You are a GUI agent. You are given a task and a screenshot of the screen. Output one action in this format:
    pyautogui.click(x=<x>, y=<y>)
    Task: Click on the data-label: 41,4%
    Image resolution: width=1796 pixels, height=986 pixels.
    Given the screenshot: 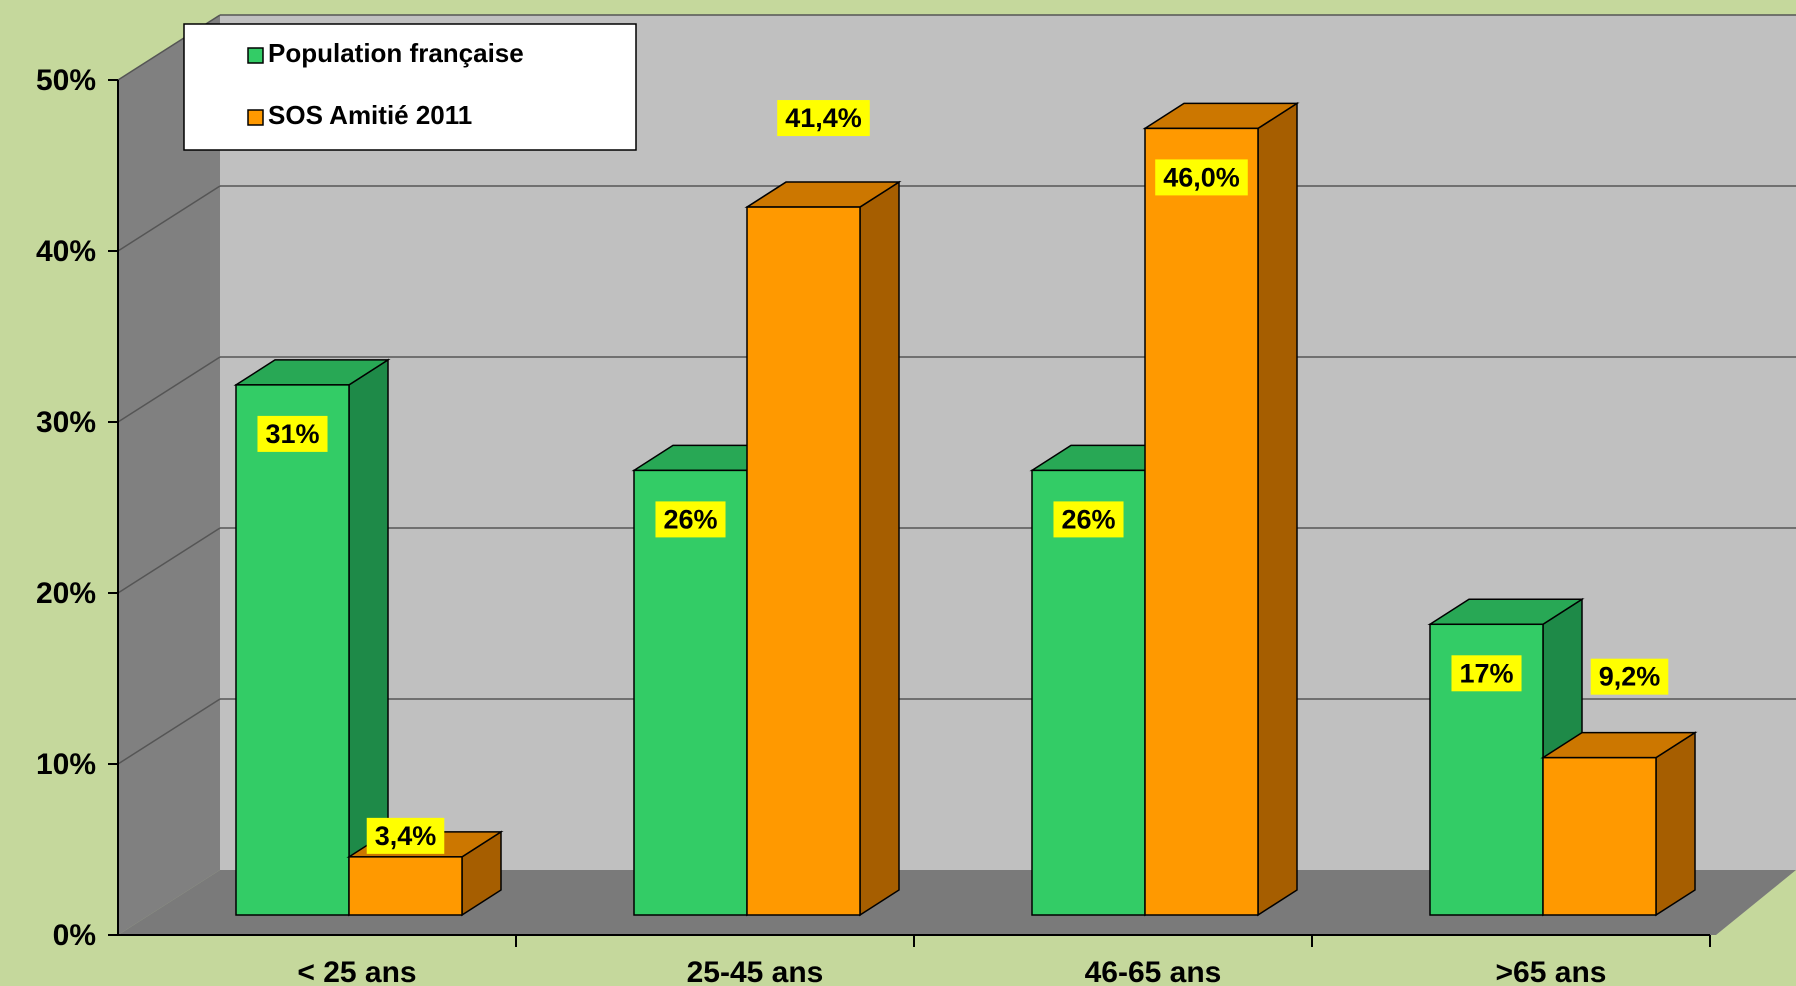 What is the action you would take?
    pyautogui.click(x=823, y=118)
    